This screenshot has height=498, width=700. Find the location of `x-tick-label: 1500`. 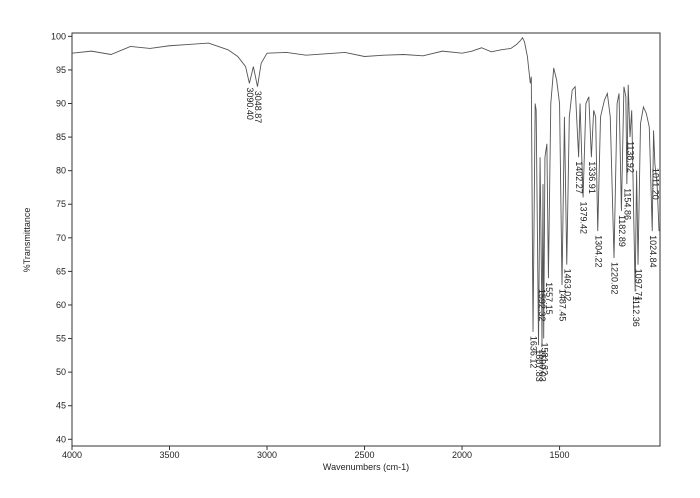

x-tick-label: 1500 is located at coordinates (560, 455).